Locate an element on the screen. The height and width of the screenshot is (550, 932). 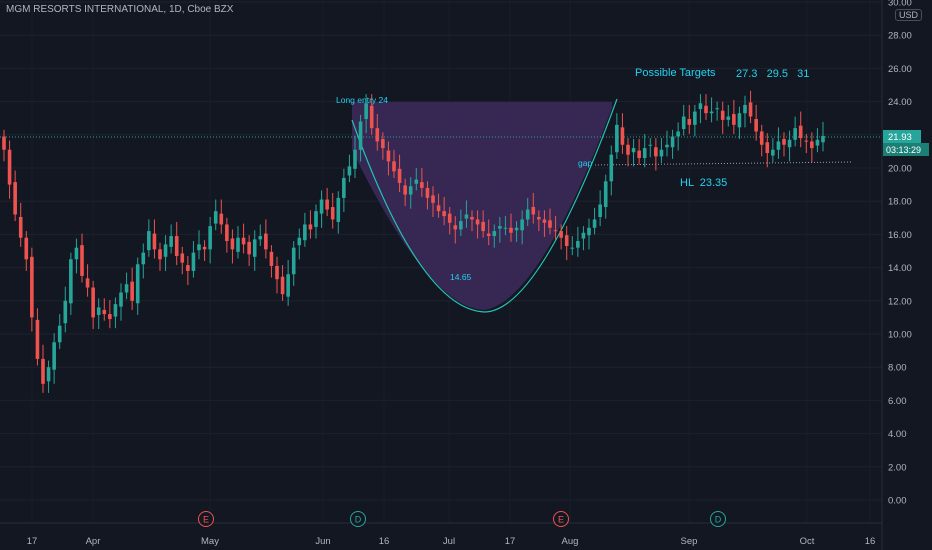
x-tick-label: Oct is located at coordinates (807, 541).